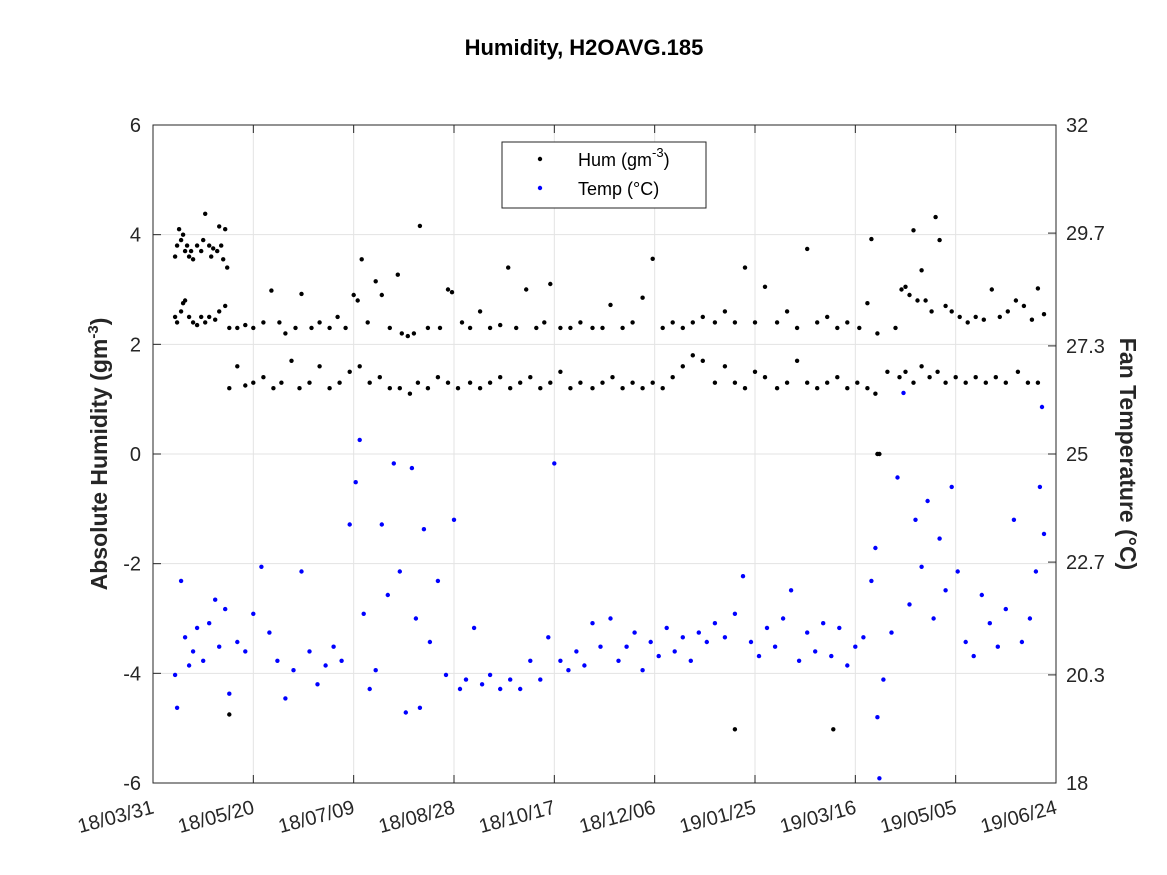 The width and height of the screenshot is (1167, 875). I want to click on legend: Hum (gm-3) Temp (°C), so click(604, 175).